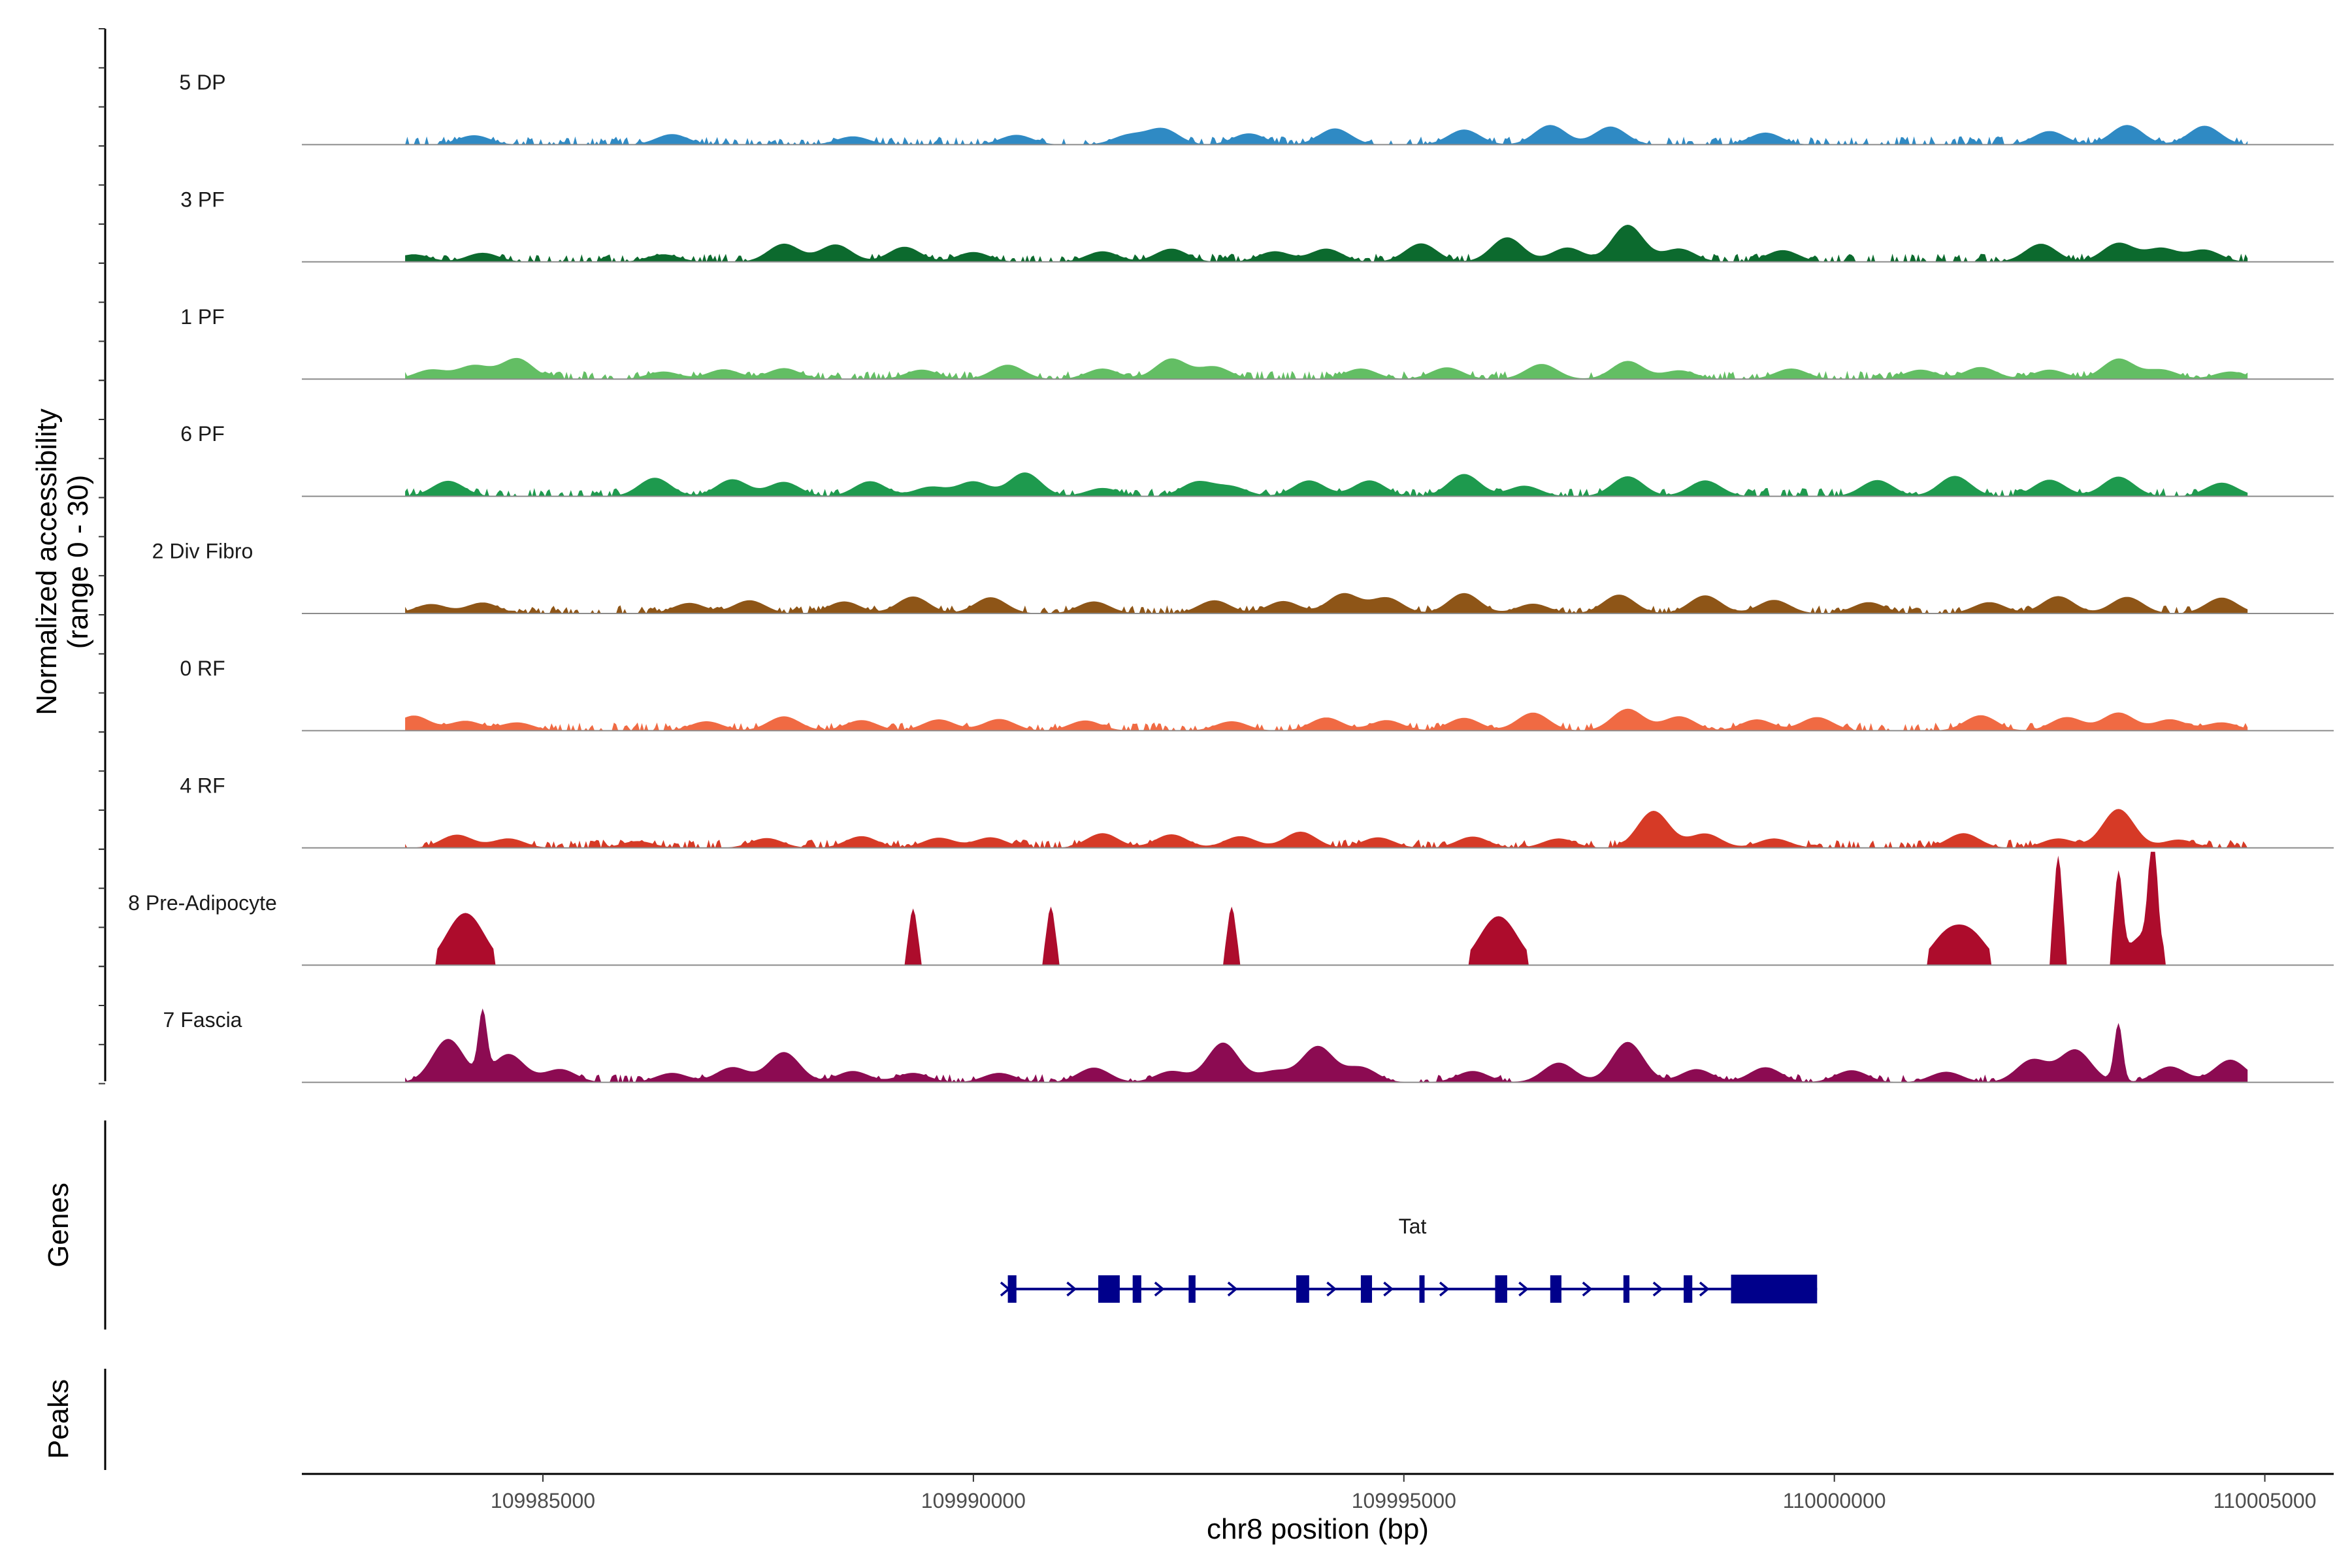  Describe the element at coordinates (1326, 368) in the screenshot. I see `coverage-area-1-pf` at that location.